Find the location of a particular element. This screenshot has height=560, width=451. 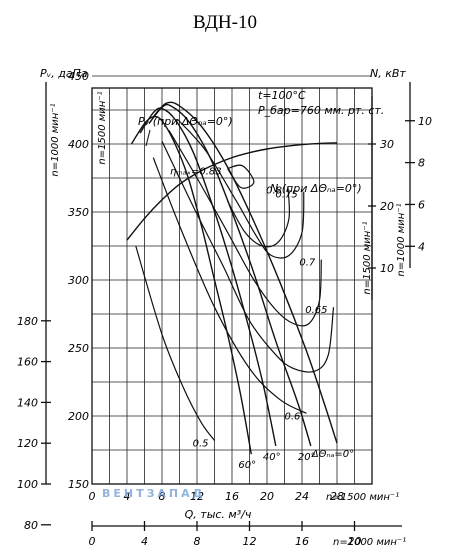

q-n1500-speed-label: n=1500 мин⁻¹ is located at coordinates (362, 497).